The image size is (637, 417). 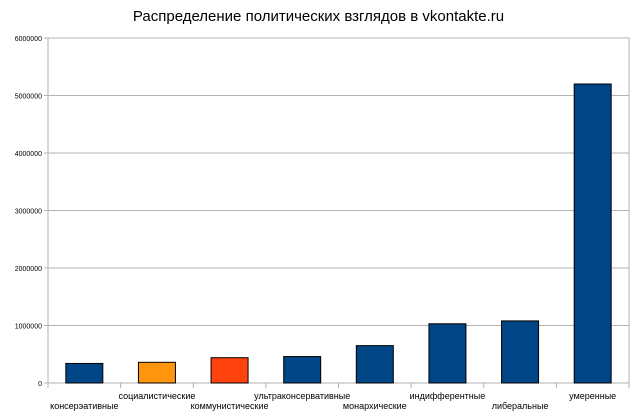 What do you see at coordinates (302, 396) in the screenshot?
I see `x-tick-label: ультраконсервативные` at bounding box center [302, 396].